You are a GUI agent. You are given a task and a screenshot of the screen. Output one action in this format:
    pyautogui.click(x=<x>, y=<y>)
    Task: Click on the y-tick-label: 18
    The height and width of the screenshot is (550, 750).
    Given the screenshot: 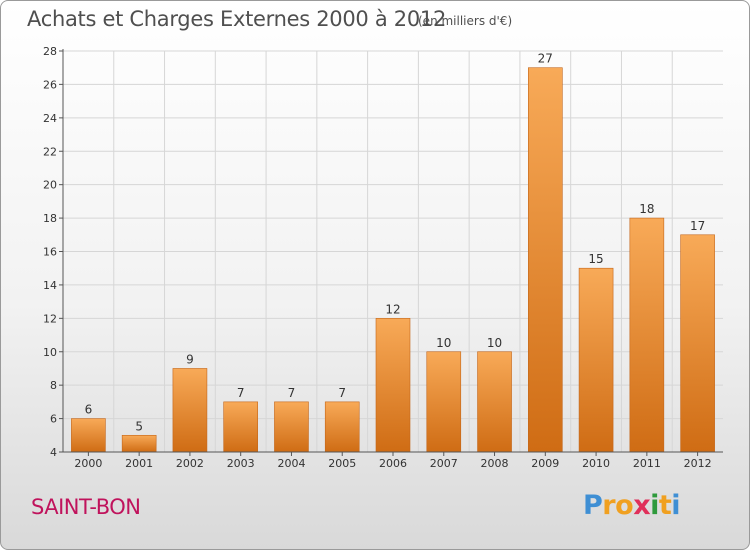 What is the action you would take?
    pyautogui.click(x=50, y=218)
    